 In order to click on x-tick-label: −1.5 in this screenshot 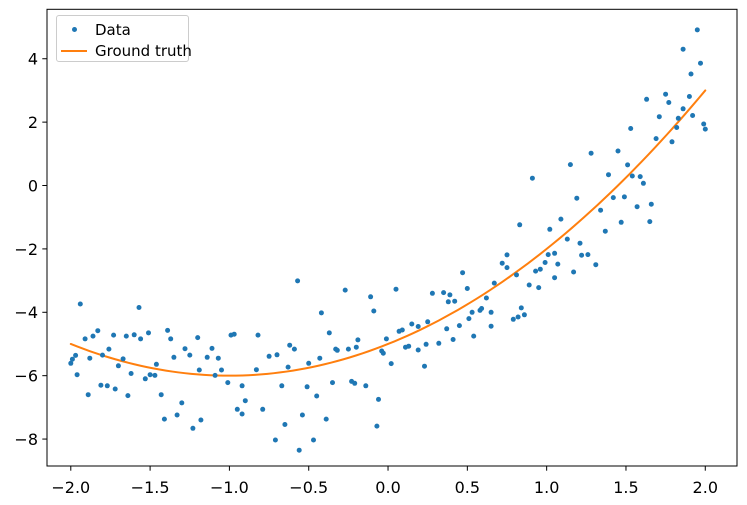, I will do `click(150, 487)`.